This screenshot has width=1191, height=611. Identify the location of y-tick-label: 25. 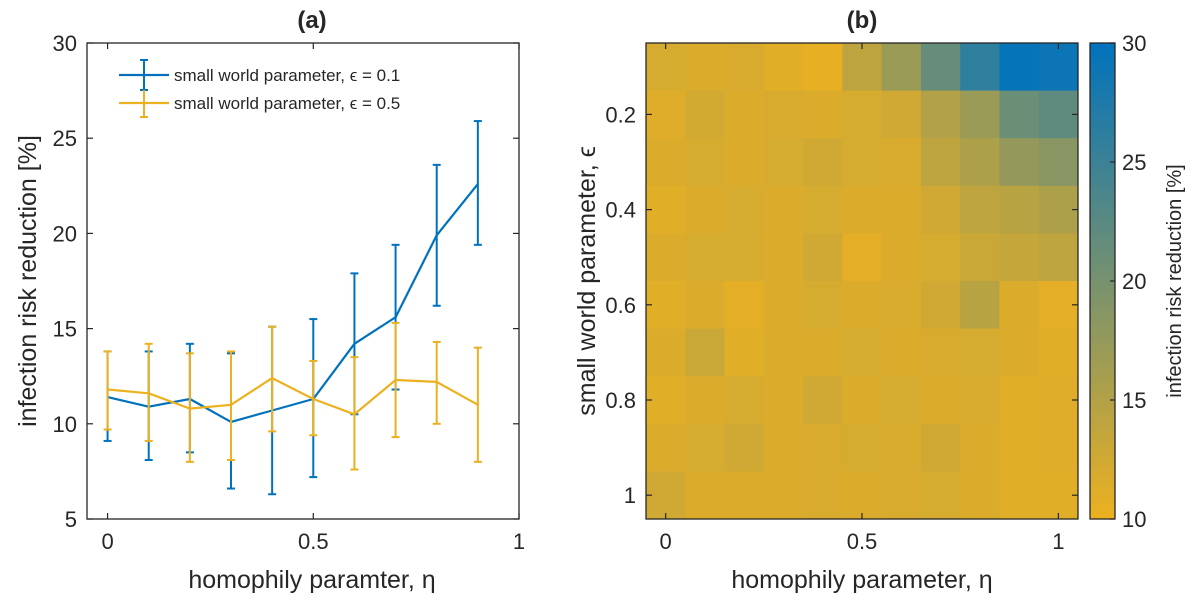
(65, 138).